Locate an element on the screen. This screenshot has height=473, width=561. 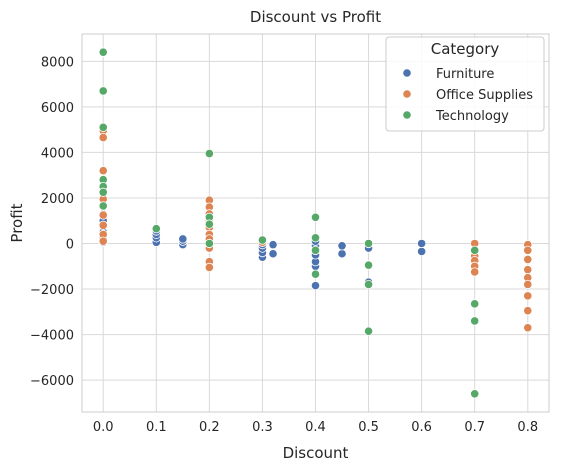
legend-items: Furniture Office Supplies Technology is located at coordinates (467, 95).